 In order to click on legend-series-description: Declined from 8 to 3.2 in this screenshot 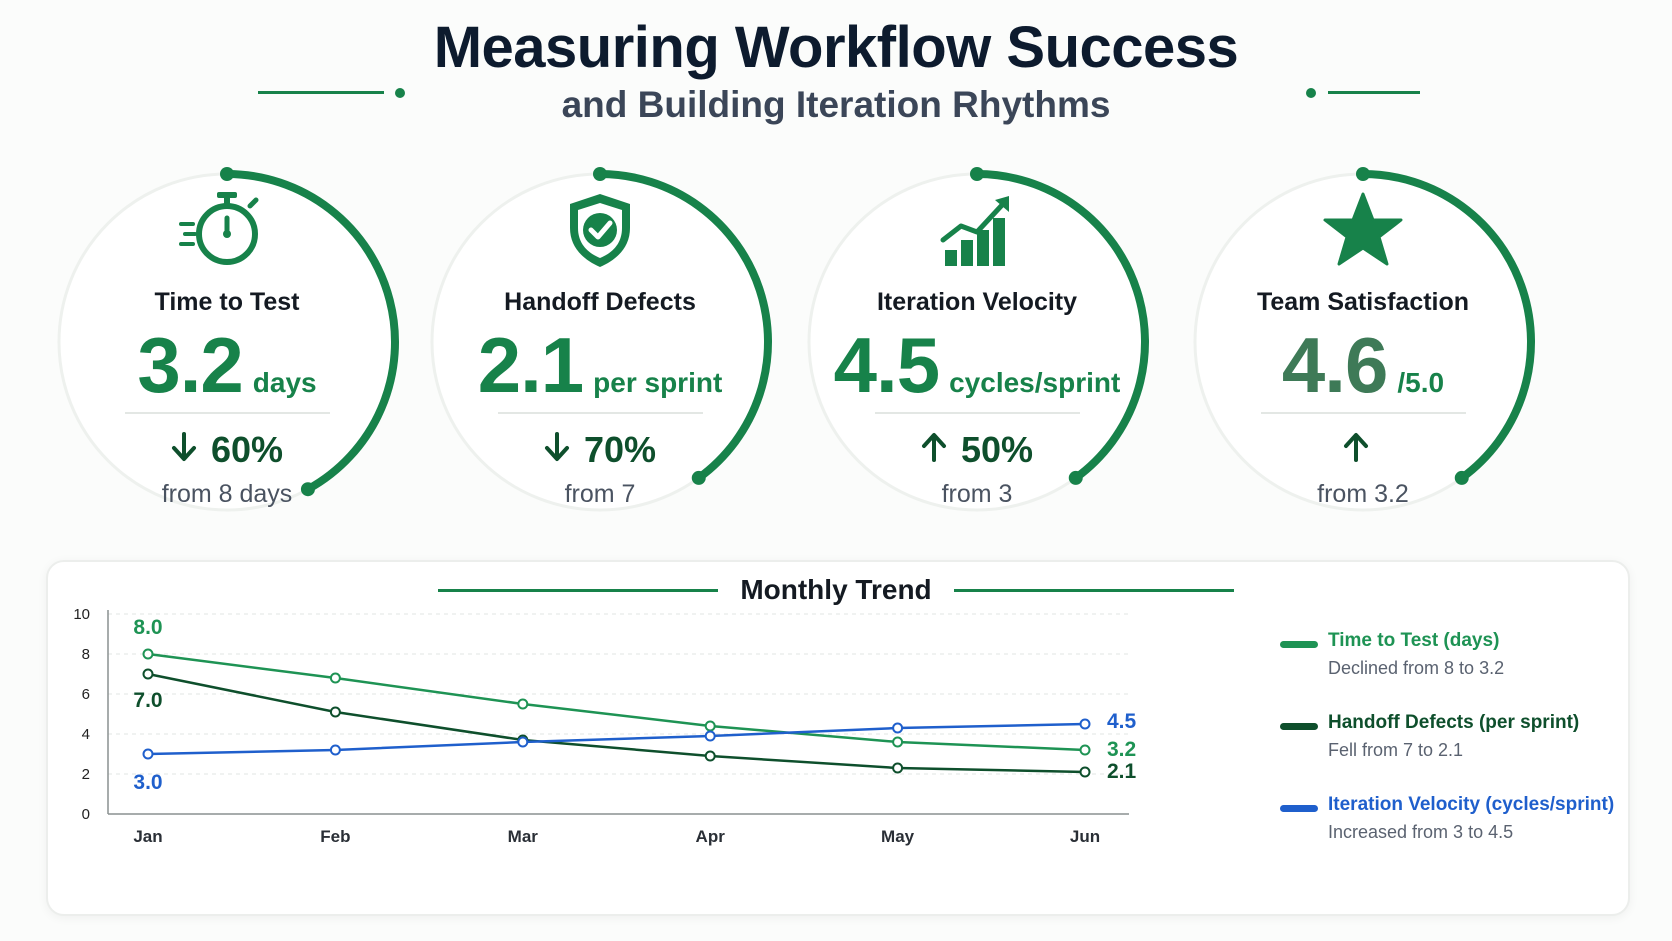, I will do `click(1416, 668)`.